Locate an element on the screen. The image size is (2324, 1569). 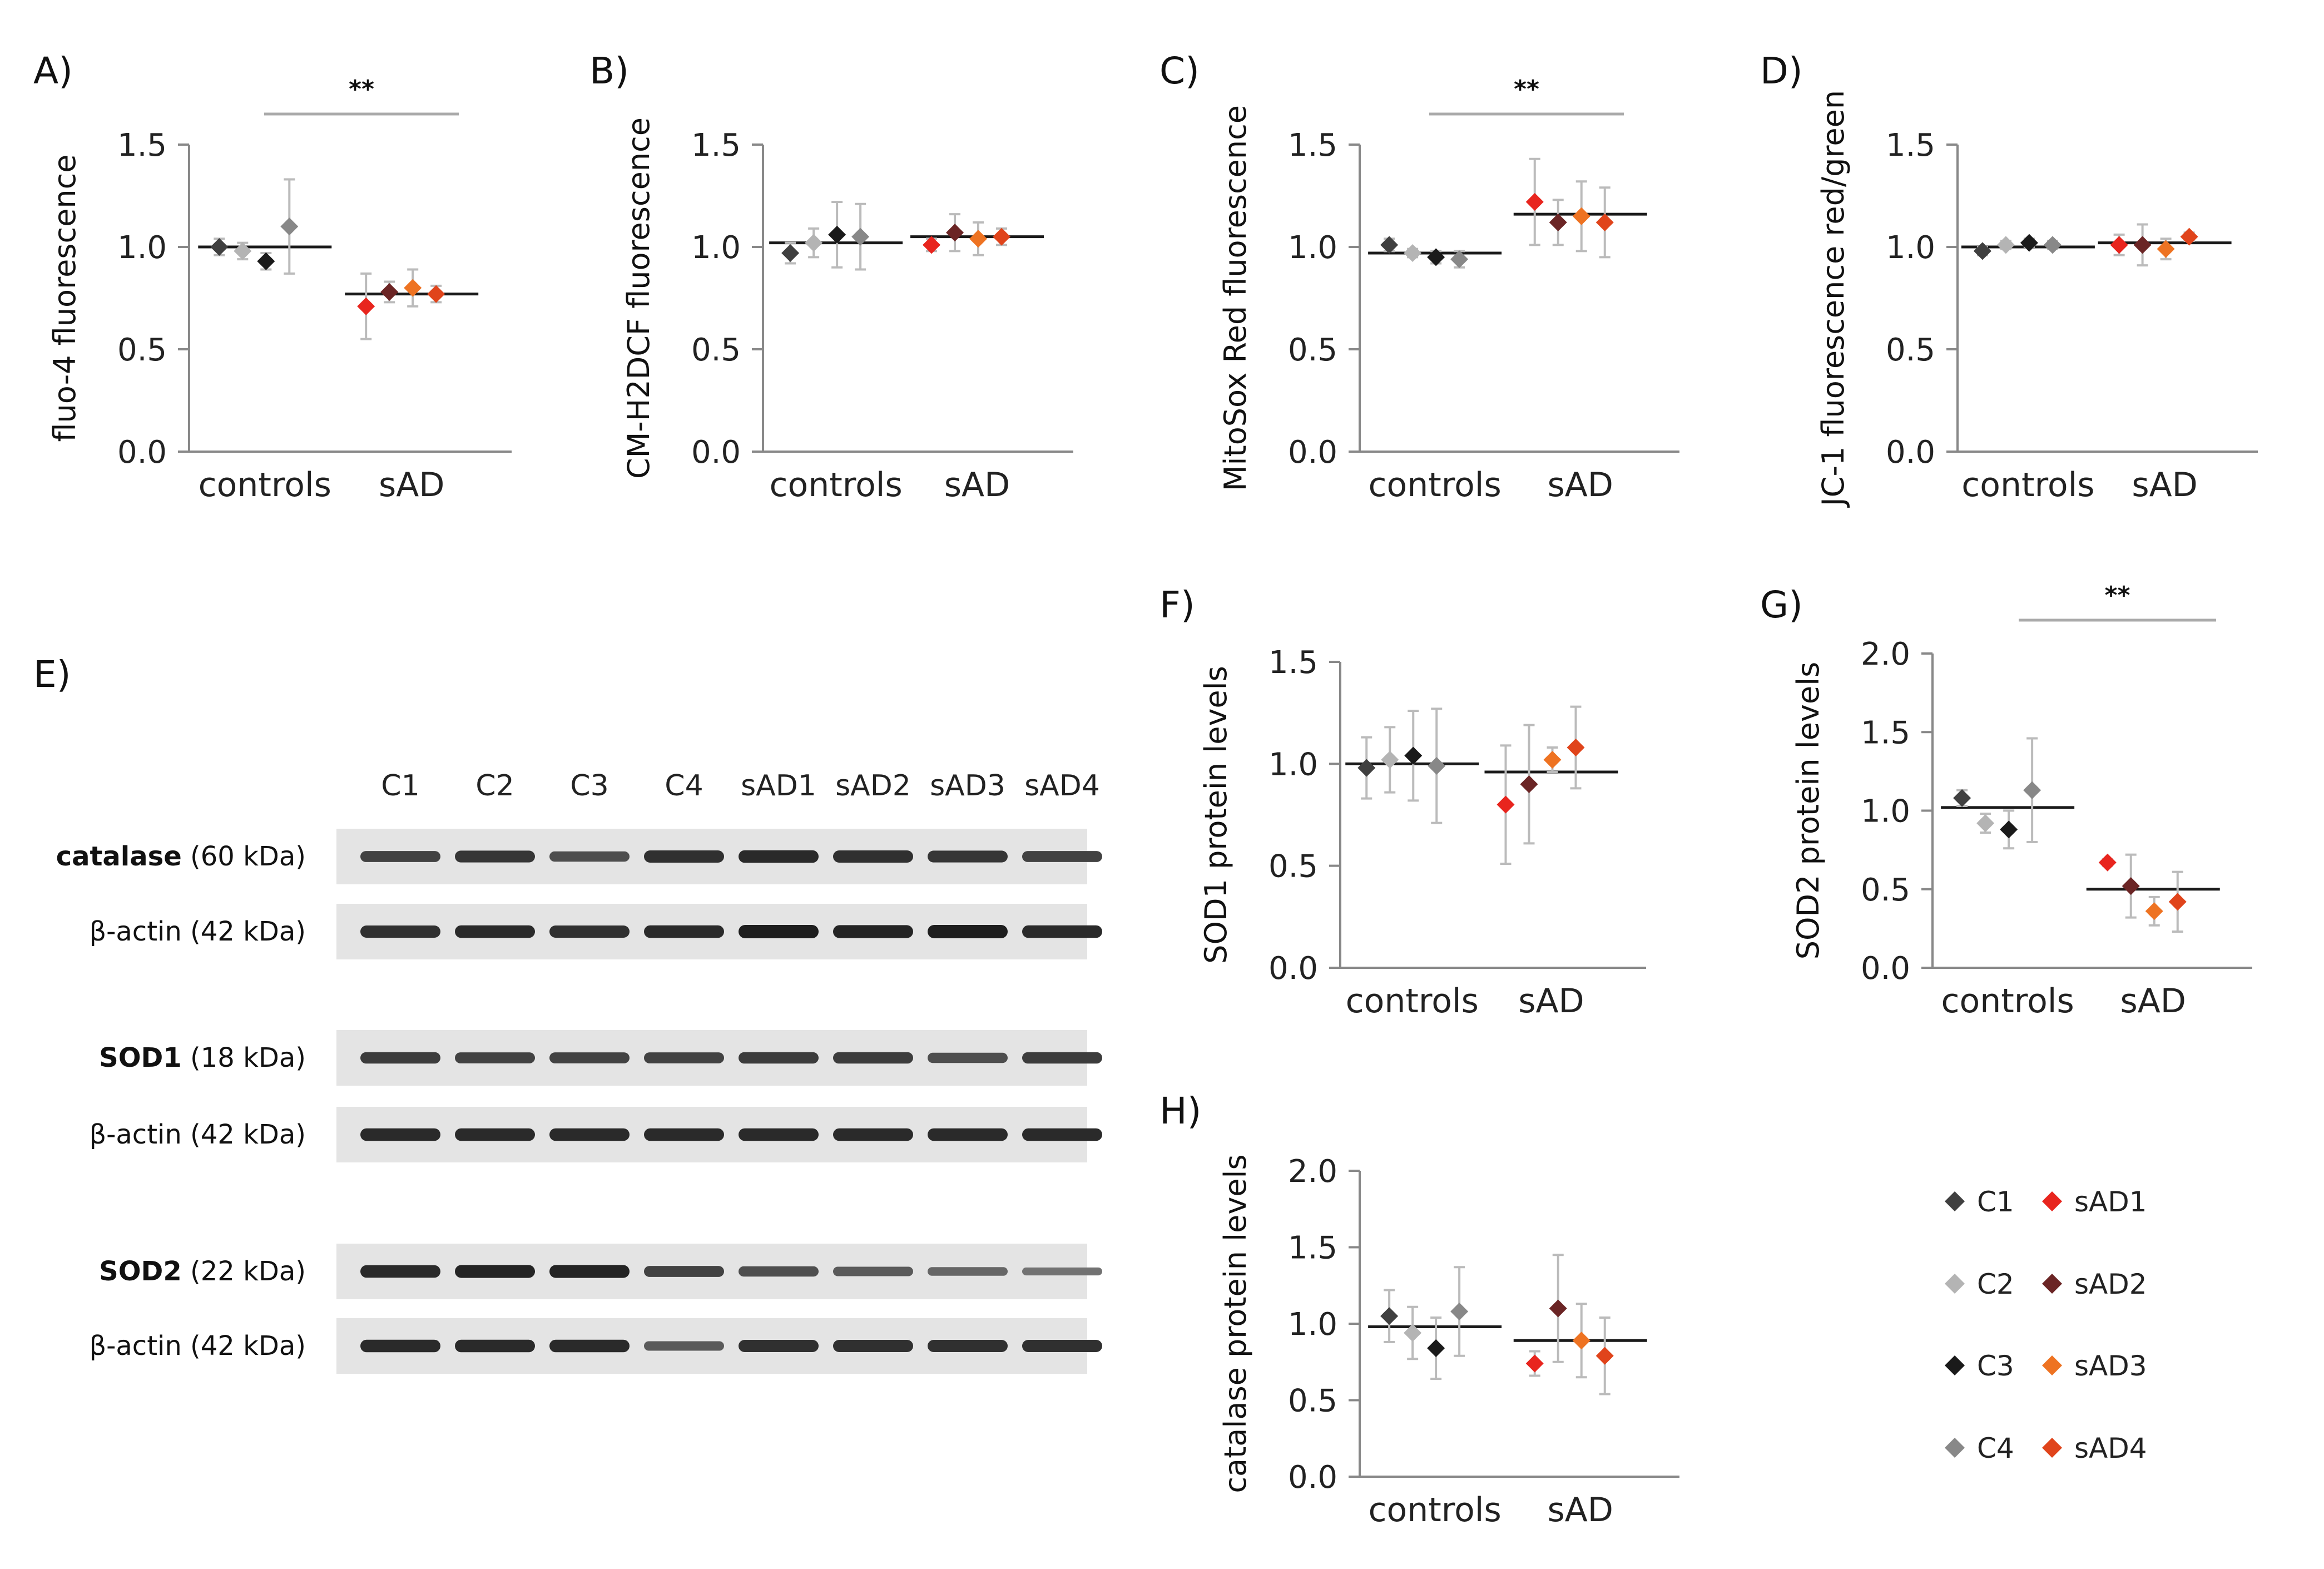
legend-label: sAD3 is located at coordinates (2110, 1366).